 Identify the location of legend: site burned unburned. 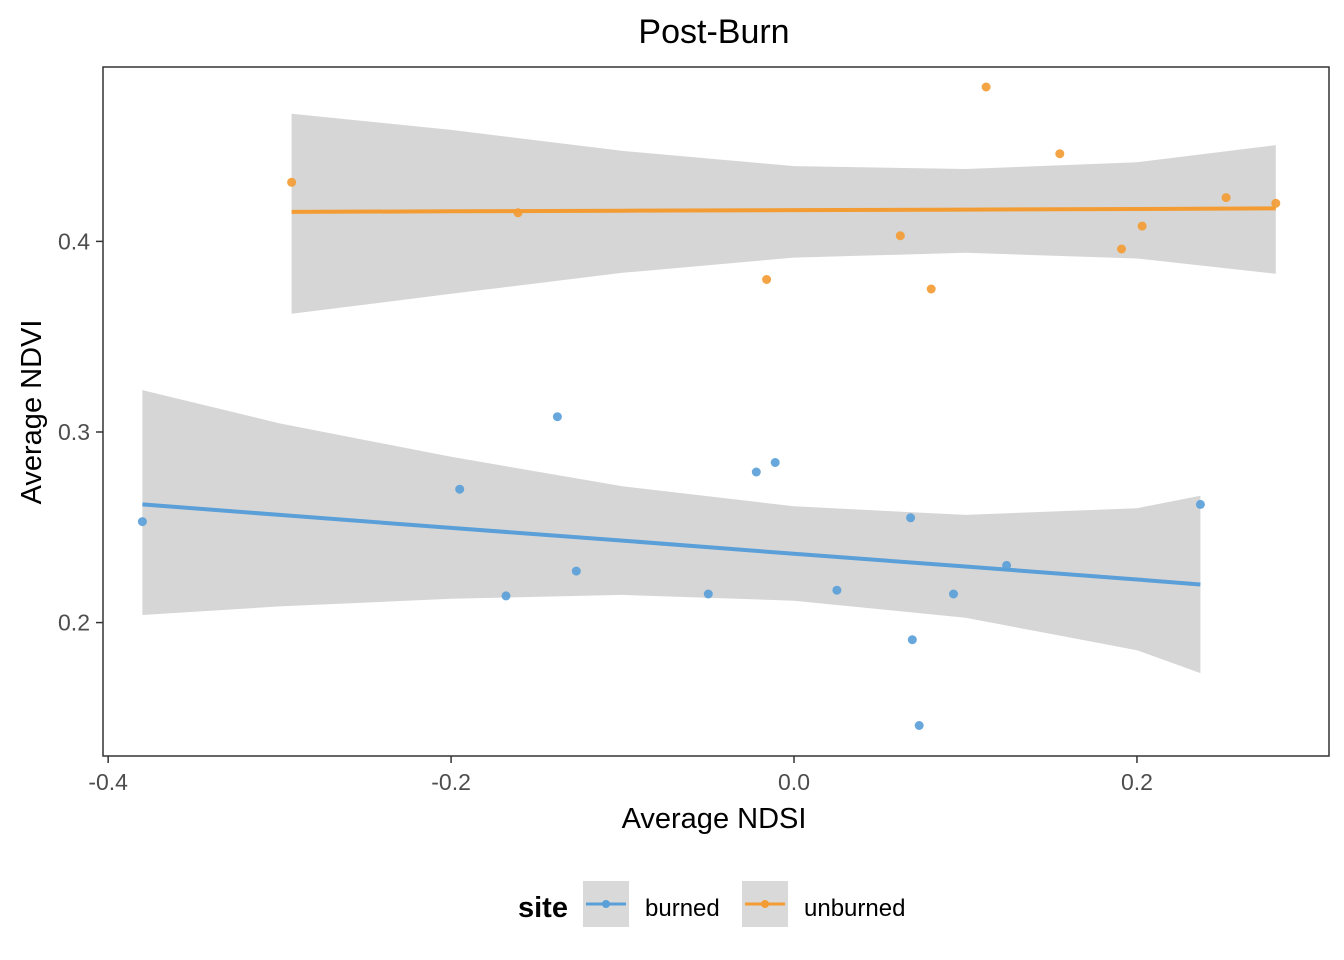
(711, 904).